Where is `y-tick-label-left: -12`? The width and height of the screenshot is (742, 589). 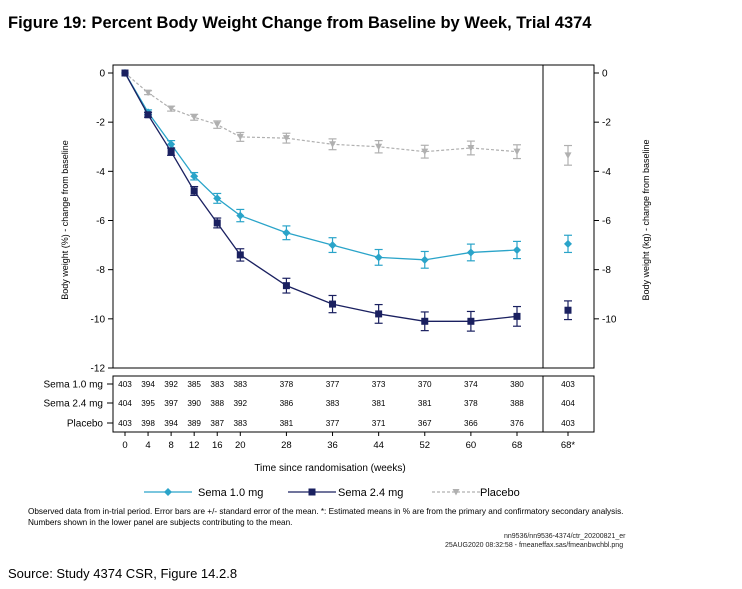 y-tick-label-left: -12 is located at coordinates (98, 369).